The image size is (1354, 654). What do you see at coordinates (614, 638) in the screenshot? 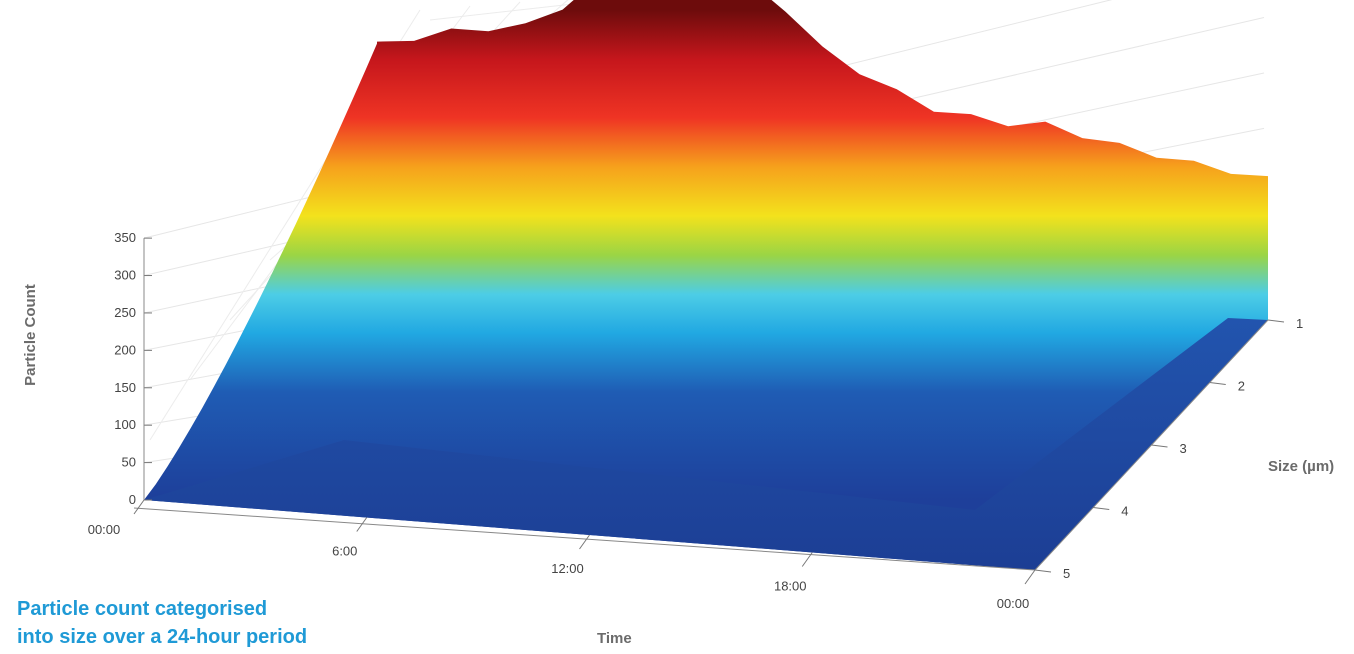
I see `x-axis-title: Time` at bounding box center [614, 638].